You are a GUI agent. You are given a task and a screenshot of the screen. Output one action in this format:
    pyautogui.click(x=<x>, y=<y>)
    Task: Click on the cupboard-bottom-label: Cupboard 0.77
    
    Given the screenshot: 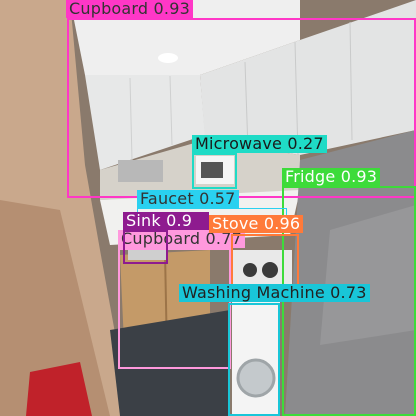 What is the action you would take?
    pyautogui.click(x=181, y=239)
    